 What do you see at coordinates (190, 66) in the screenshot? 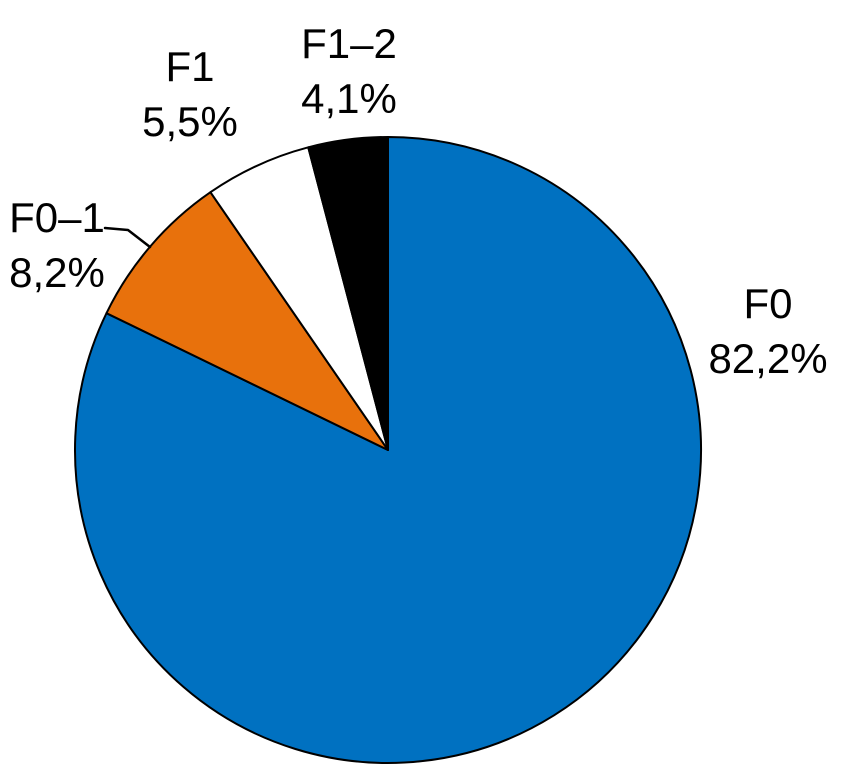
I see `slice-name-f1: F1` at bounding box center [190, 66].